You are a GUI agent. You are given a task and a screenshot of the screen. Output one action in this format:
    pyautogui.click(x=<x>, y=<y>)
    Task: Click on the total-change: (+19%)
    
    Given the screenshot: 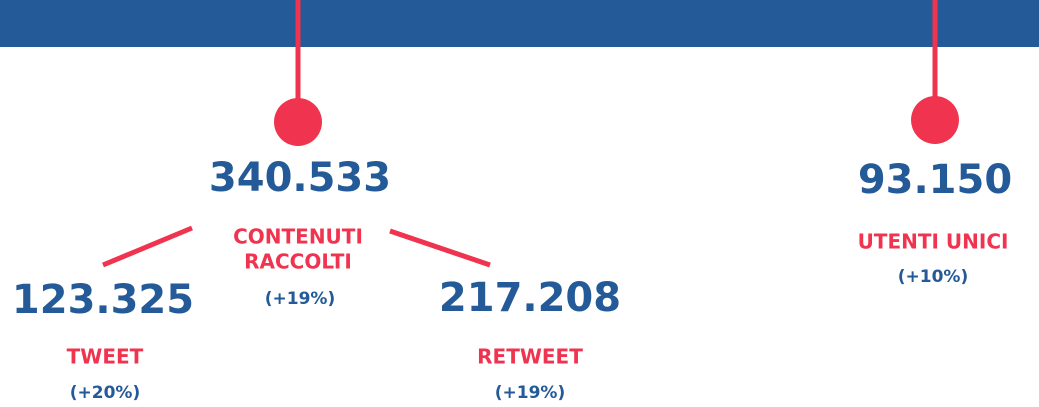 What is the action you would take?
    pyautogui.click(x=300, y=299)
    